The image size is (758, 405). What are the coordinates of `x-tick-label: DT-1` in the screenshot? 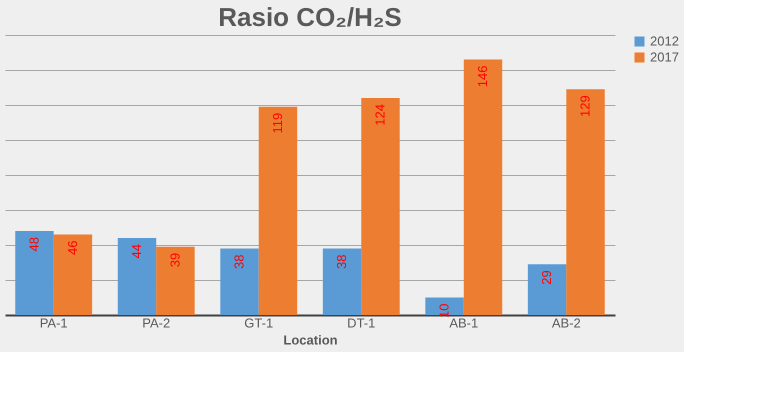 It's located at (361, 323).